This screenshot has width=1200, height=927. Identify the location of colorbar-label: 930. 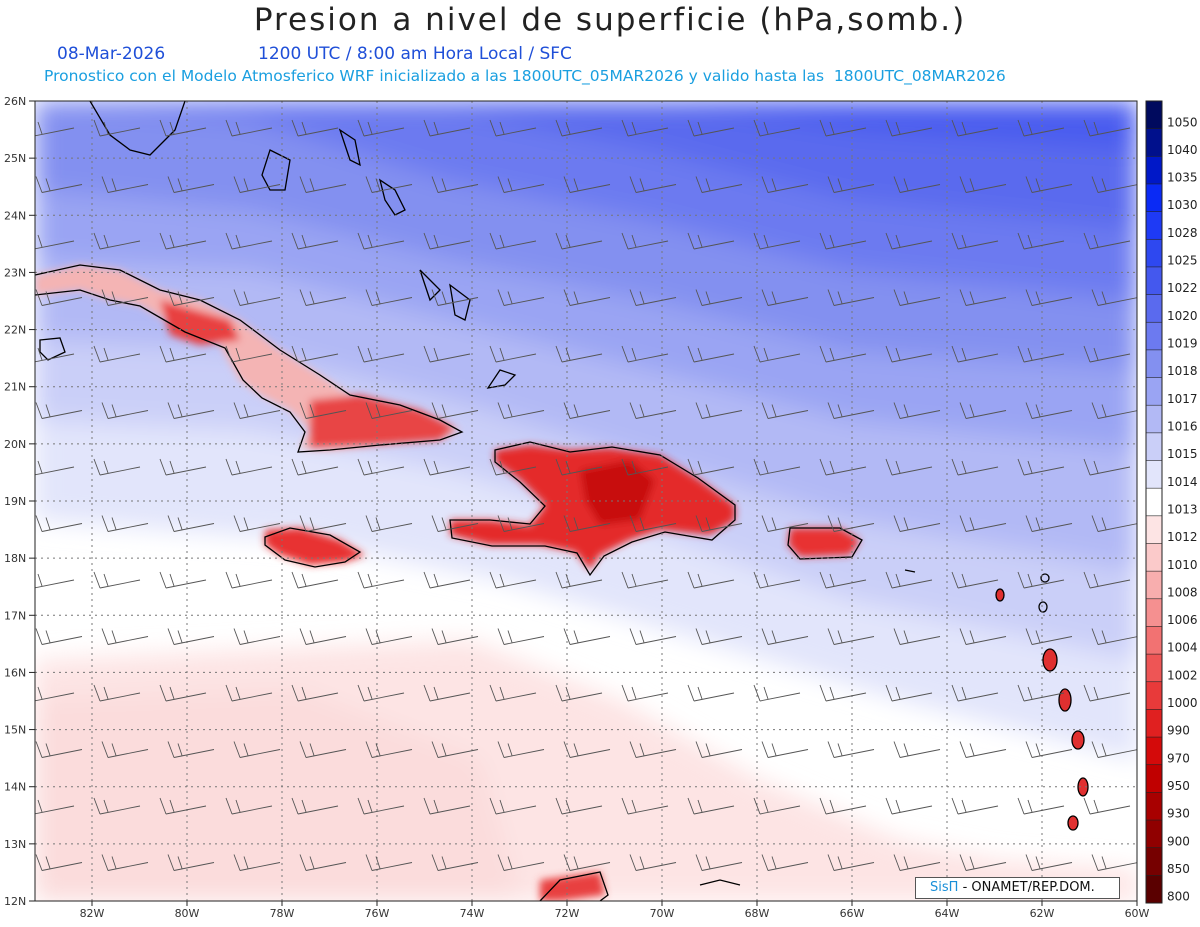
(1178, 814).